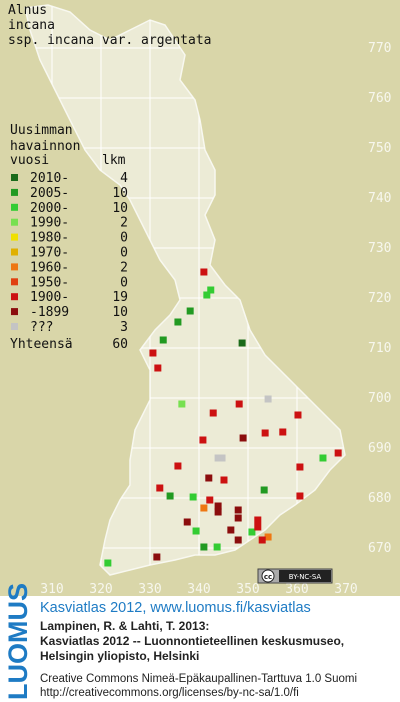 Image resolution: width=400 pixels, height=702 pixels. I want to click on legend-total-label: Yhteensä, so click(41, 344).